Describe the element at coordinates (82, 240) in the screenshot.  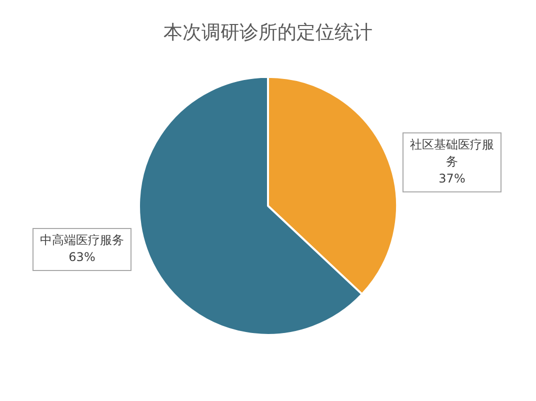
I see `slice-label: 中高端医疗服务` at that location.